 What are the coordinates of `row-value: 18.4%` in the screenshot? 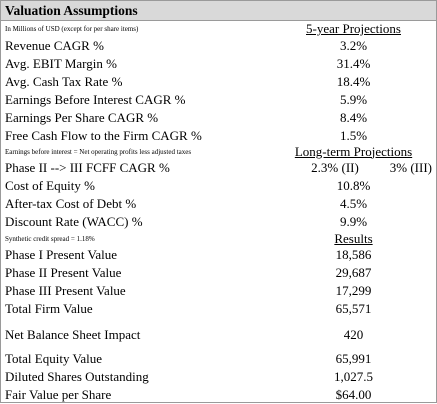 It's located at (353, 81).